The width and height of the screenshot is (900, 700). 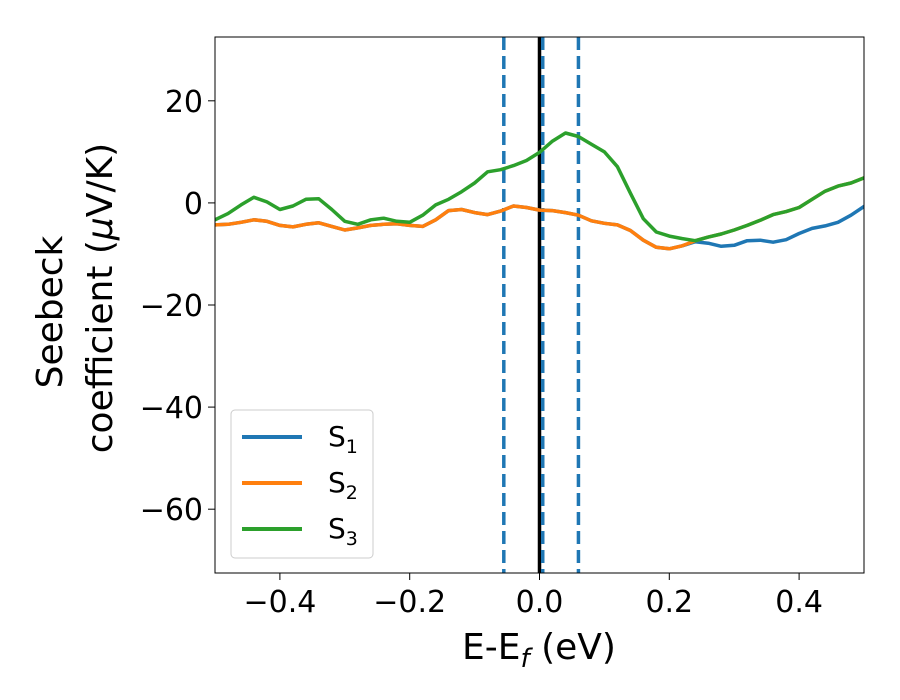 I want to click on x-axis-ticks: −0.4 −0.2 0.0 0.2 0.4, so click(x=533, y=596).